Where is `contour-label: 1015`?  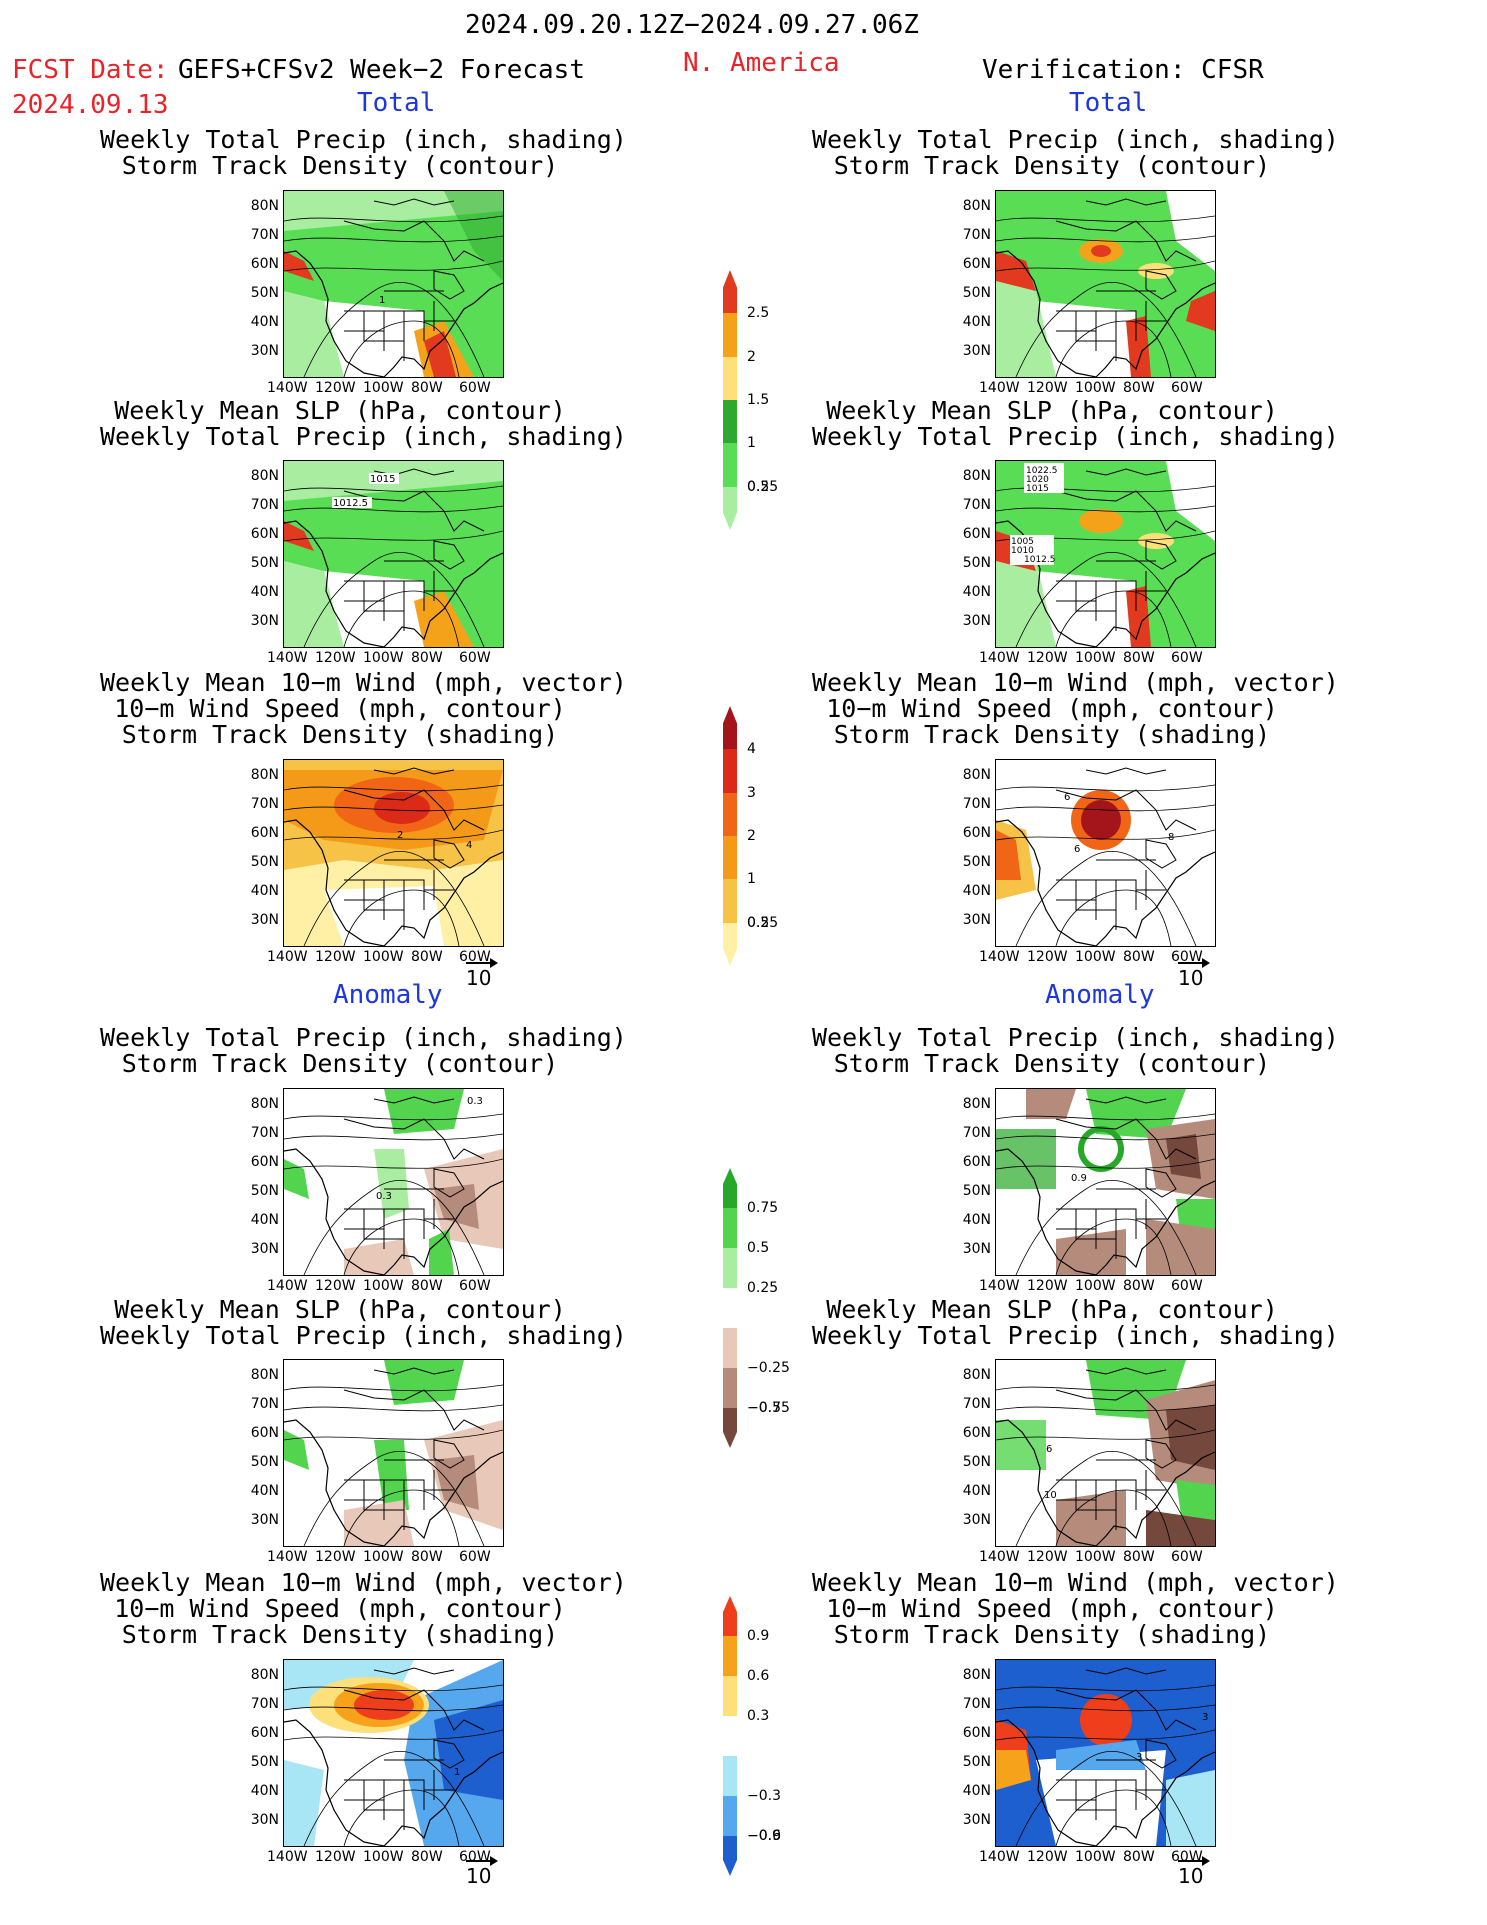 contour-label: 1015 is located at coordinates (382, 479).